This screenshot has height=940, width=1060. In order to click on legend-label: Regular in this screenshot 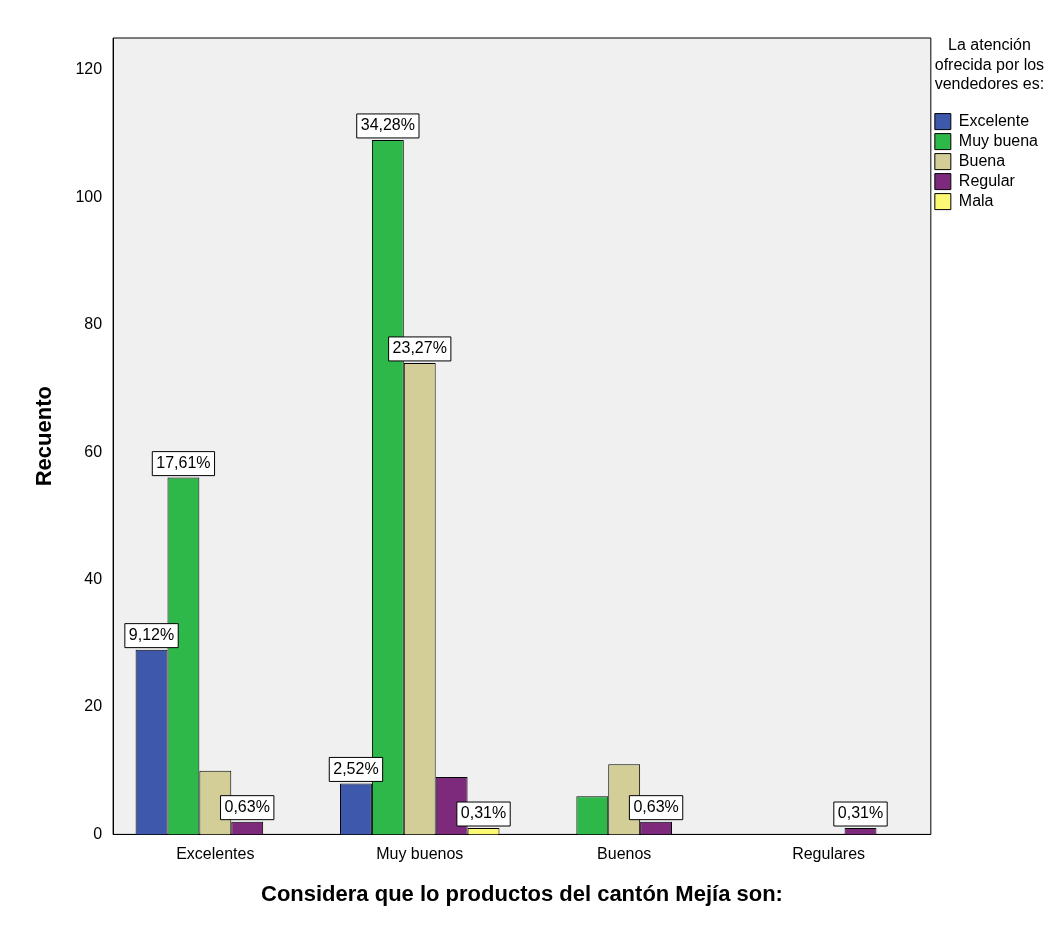, I will do `click(987, 181)`.